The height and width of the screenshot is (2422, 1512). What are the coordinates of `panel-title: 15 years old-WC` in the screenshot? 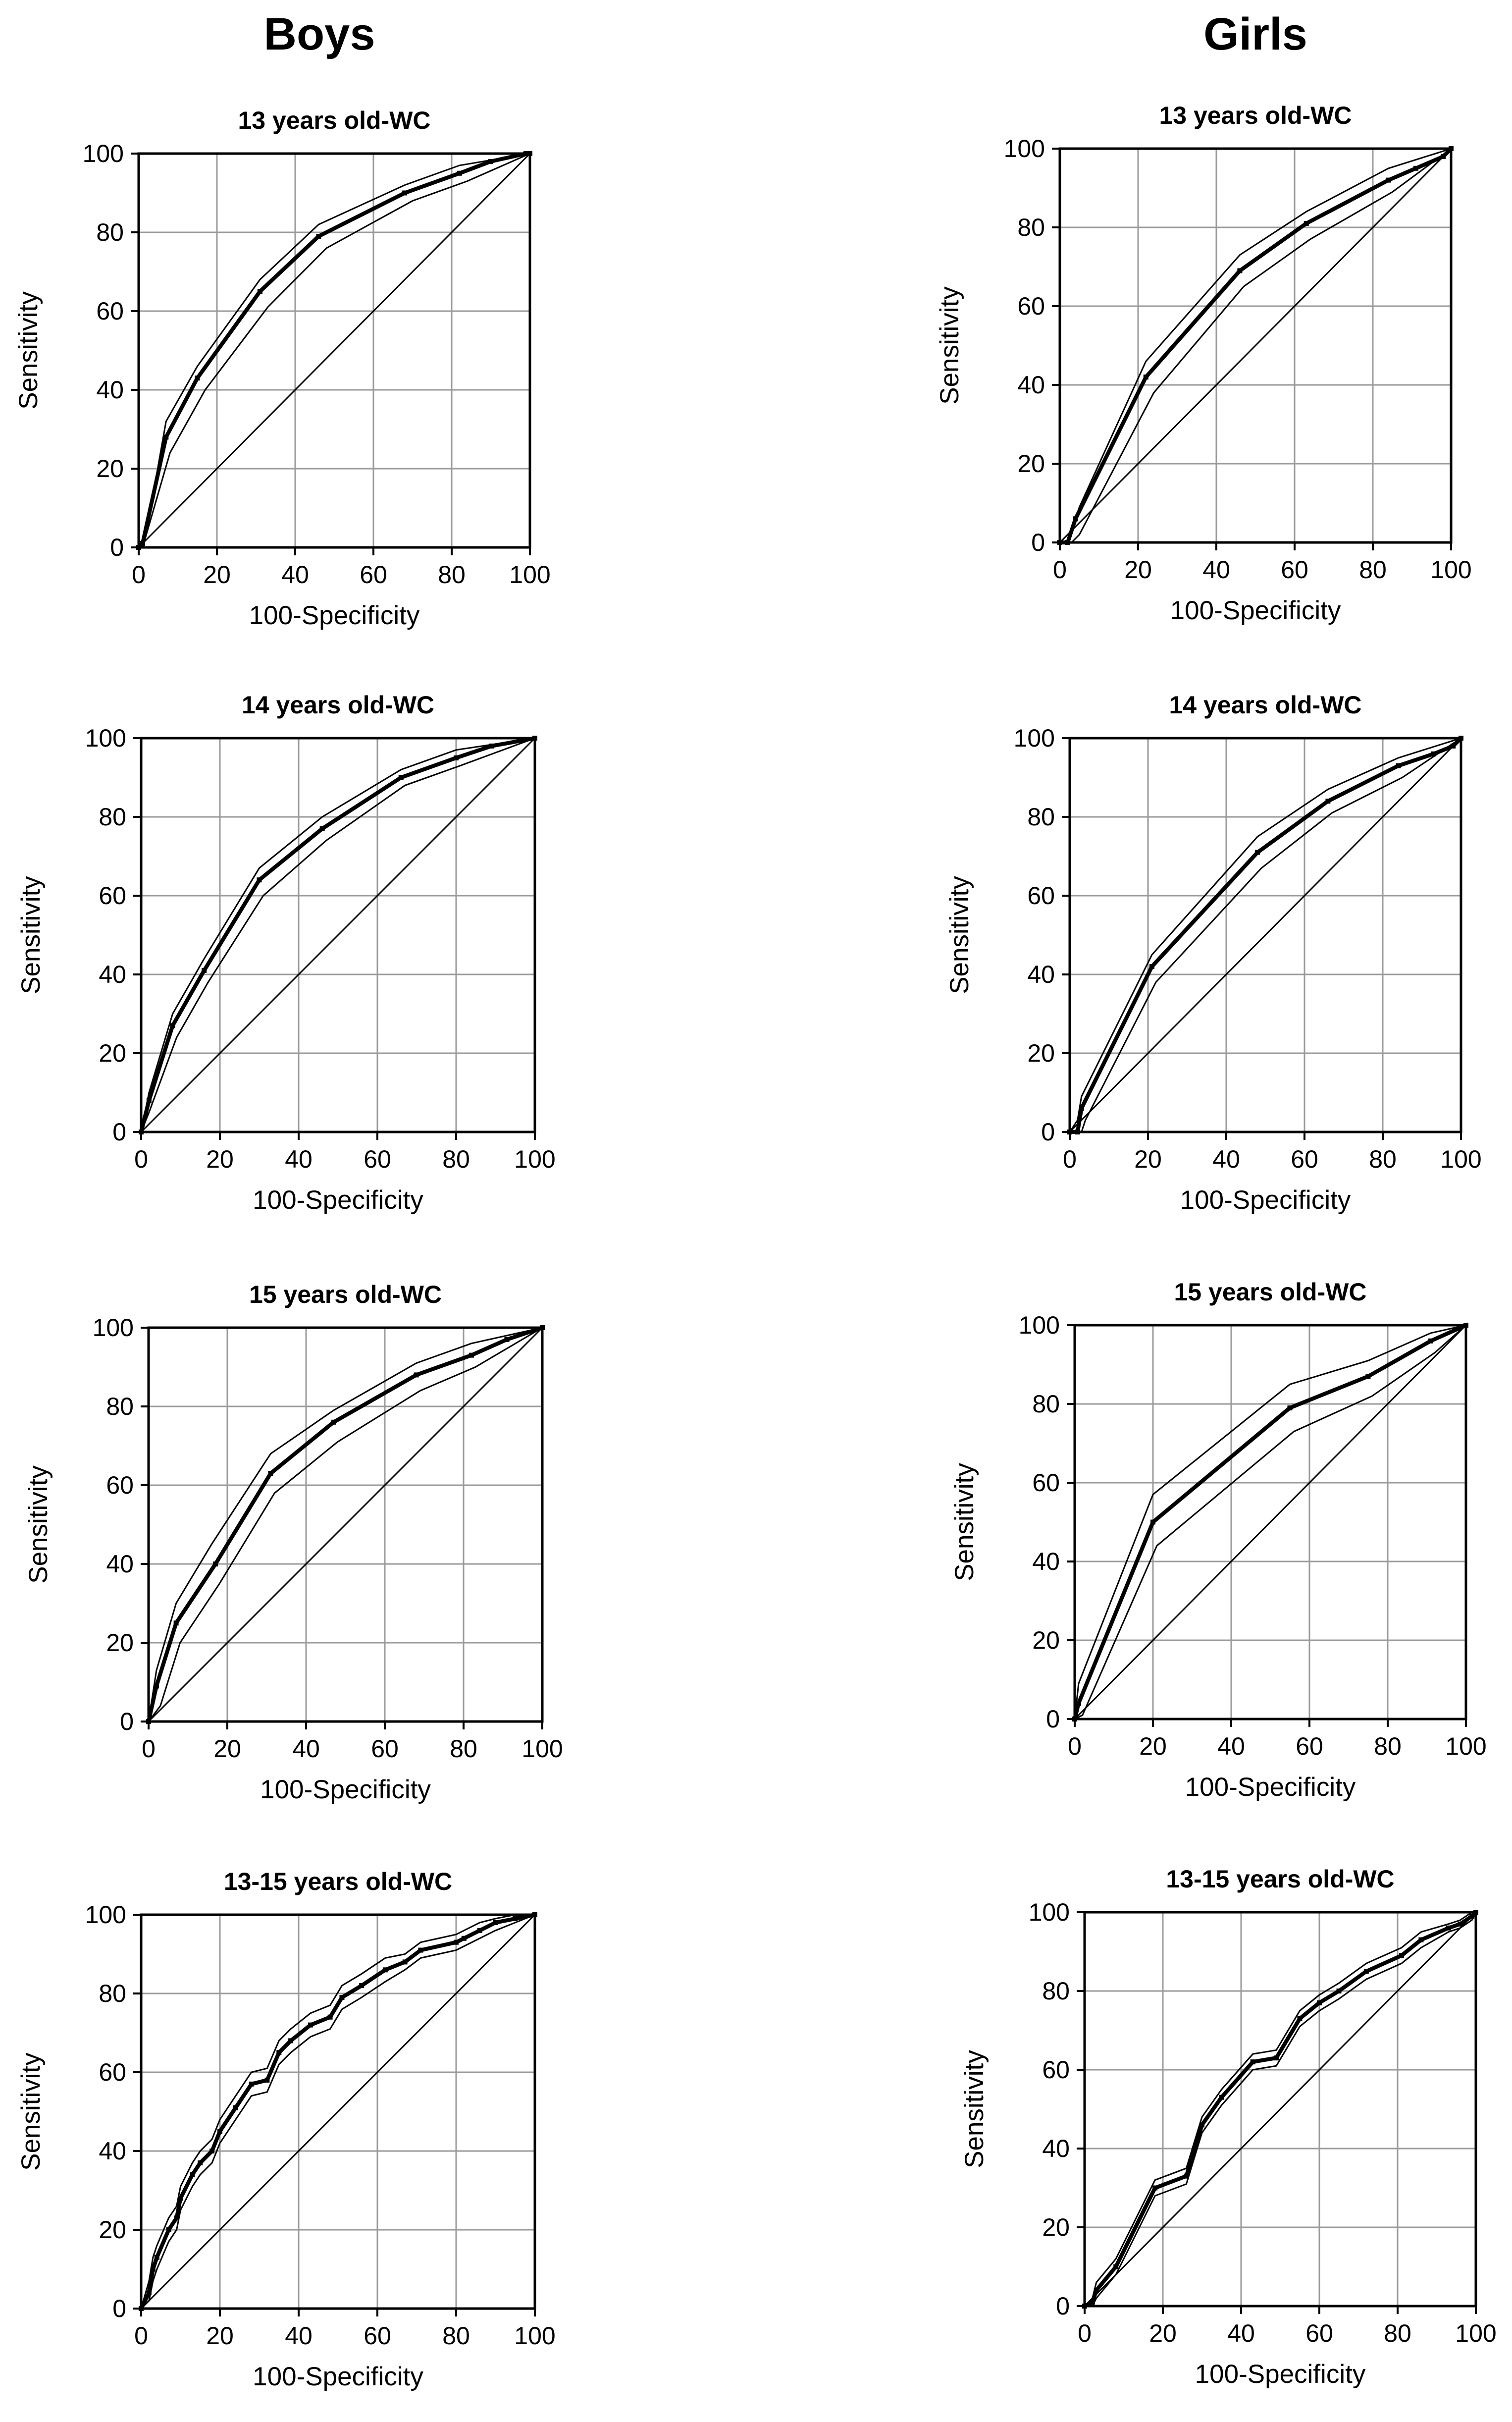 It's located at (1270, 1292).